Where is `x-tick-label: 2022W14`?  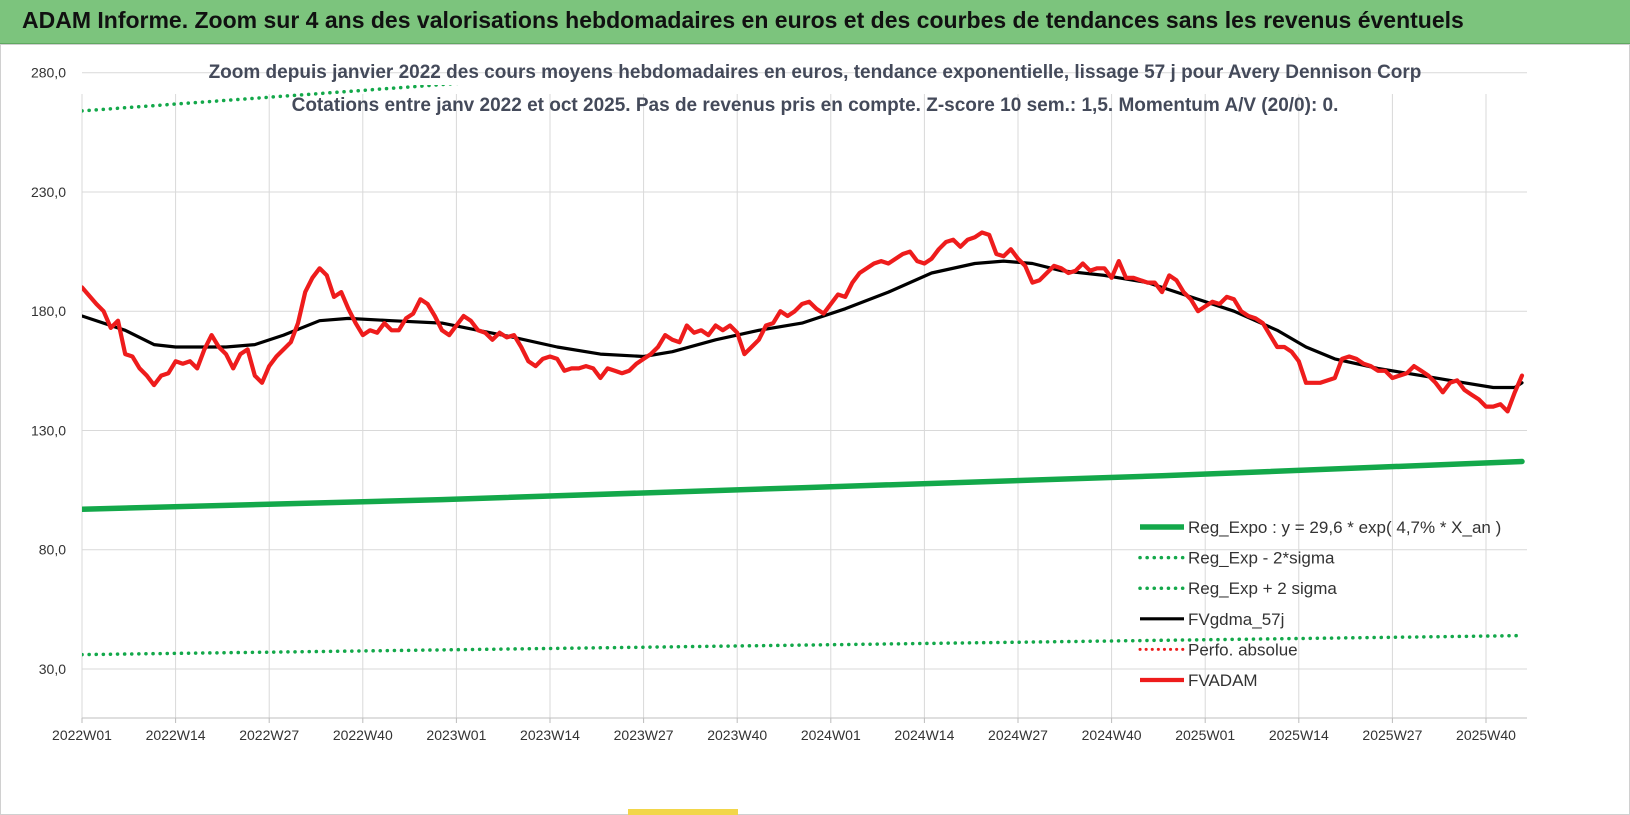 x-tick-label: 2022W14 is located at coordinates (176, 735).